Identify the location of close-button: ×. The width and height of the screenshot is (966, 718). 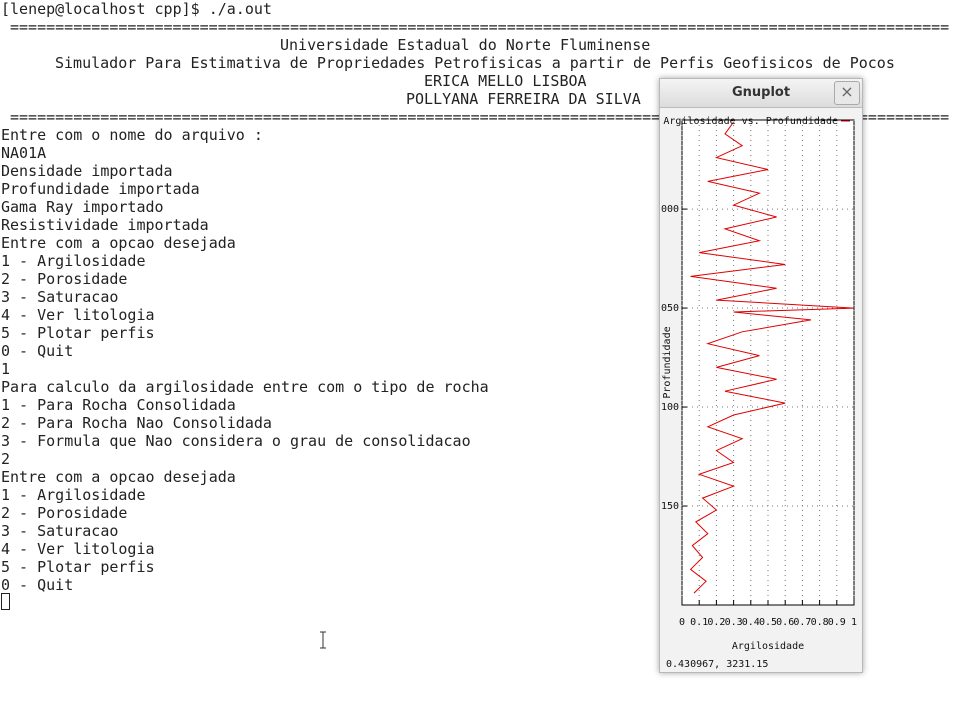
(847, 93).